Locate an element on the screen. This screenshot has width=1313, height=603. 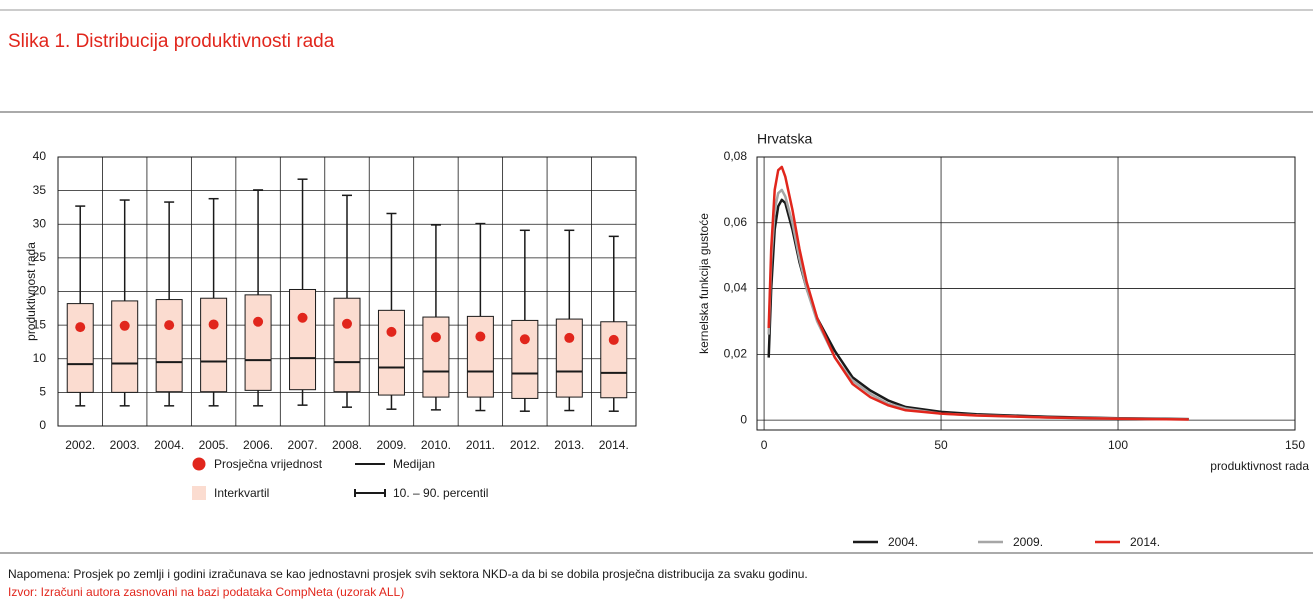
y-tick-label: 20 is located at coordinates (40, 291).